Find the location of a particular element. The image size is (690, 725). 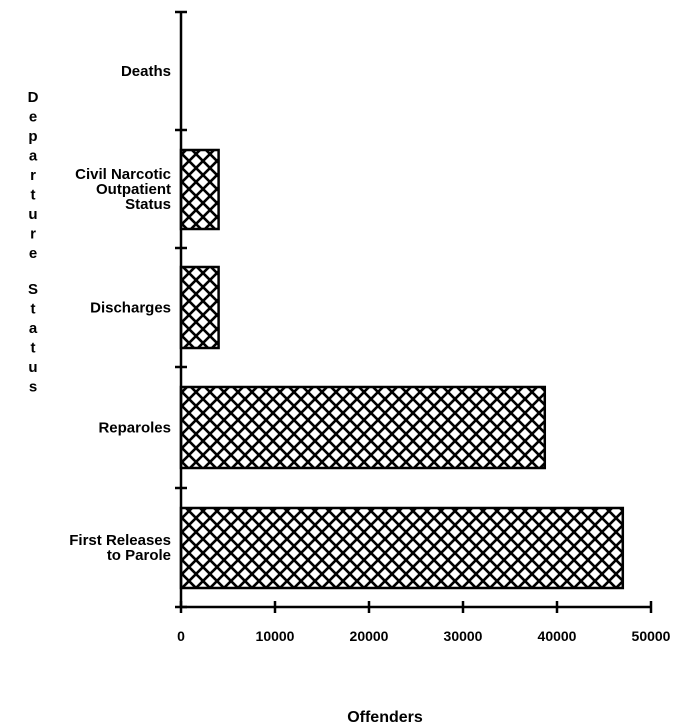

x-tick-label: 50000 is located at coordinates (651, 636).